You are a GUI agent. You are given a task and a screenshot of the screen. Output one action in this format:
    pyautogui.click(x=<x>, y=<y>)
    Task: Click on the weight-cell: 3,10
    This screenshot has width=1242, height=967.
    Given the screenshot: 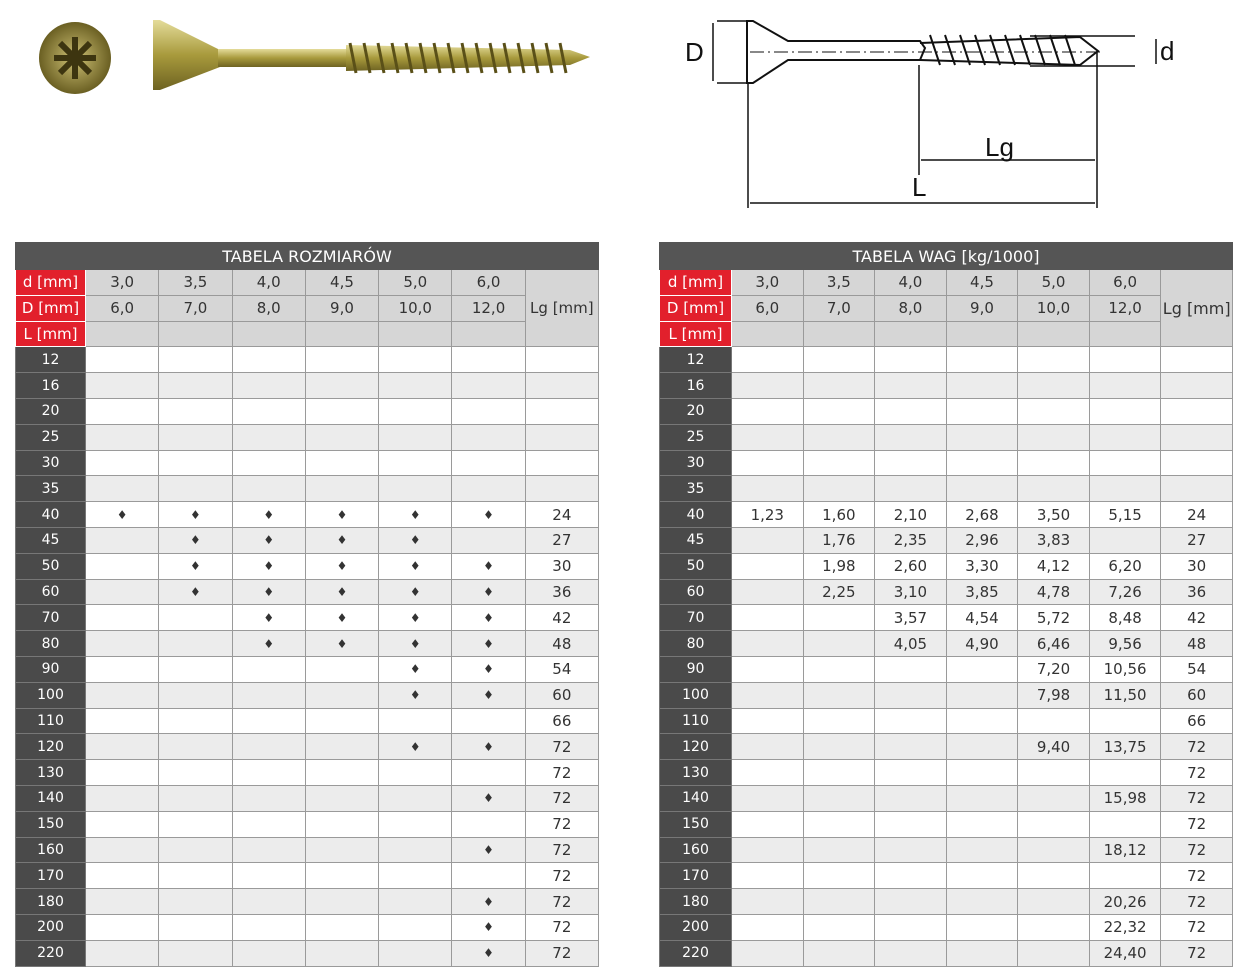 What is the action you would take?
    pyautogui.click(x=910, y=592)
    